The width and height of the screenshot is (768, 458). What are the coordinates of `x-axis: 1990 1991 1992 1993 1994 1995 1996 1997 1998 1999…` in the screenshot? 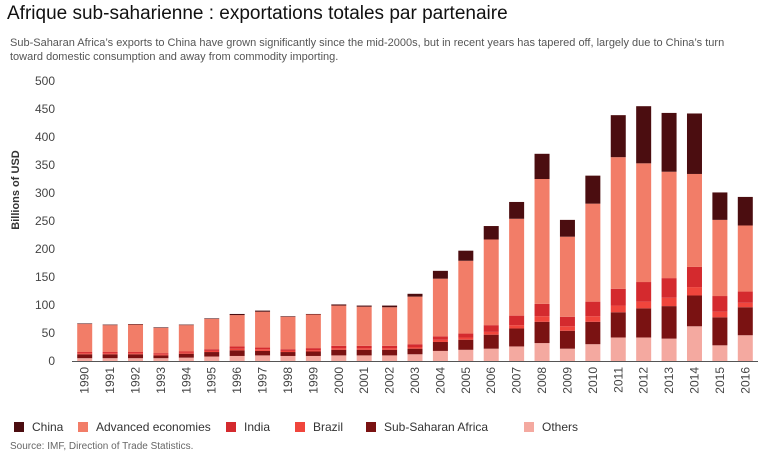 It's located at (415, 380).